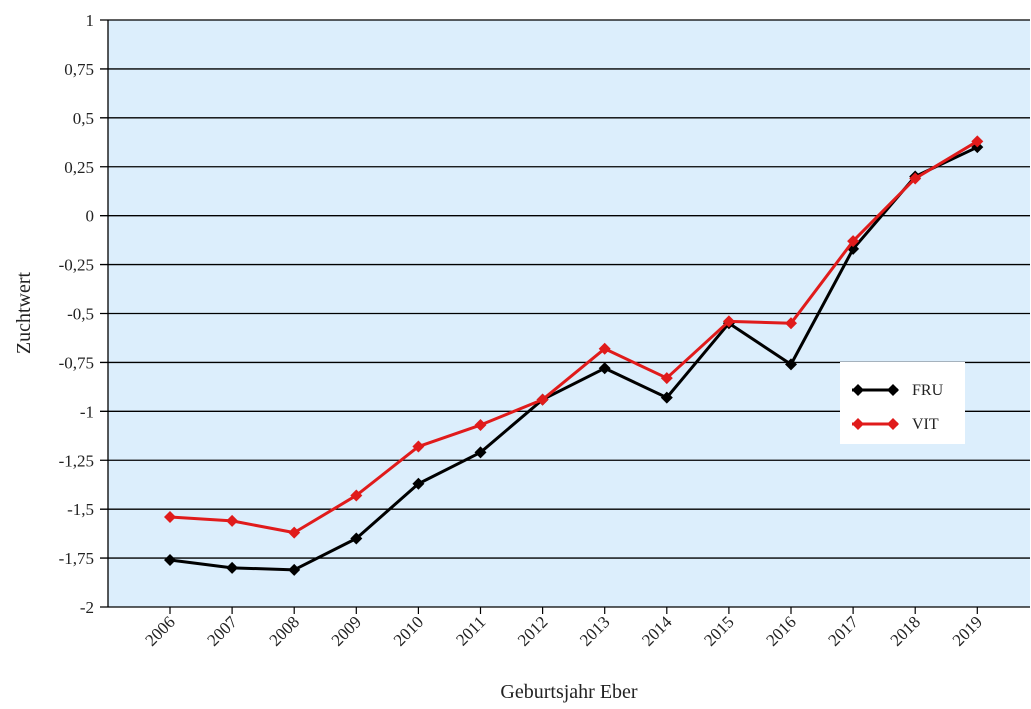 This screenshot has width=1031, height=709. I want to click on y-tick-label: -2, so click(87, 607).